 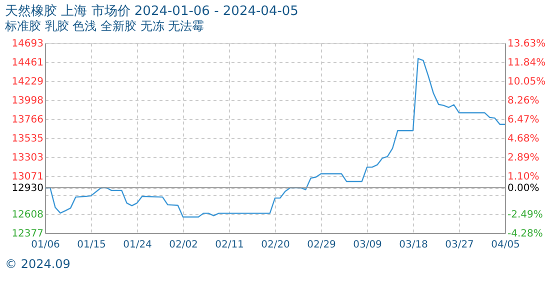 I want to click on y2-tick-label: 1.10%, so click(x=524, y=176).